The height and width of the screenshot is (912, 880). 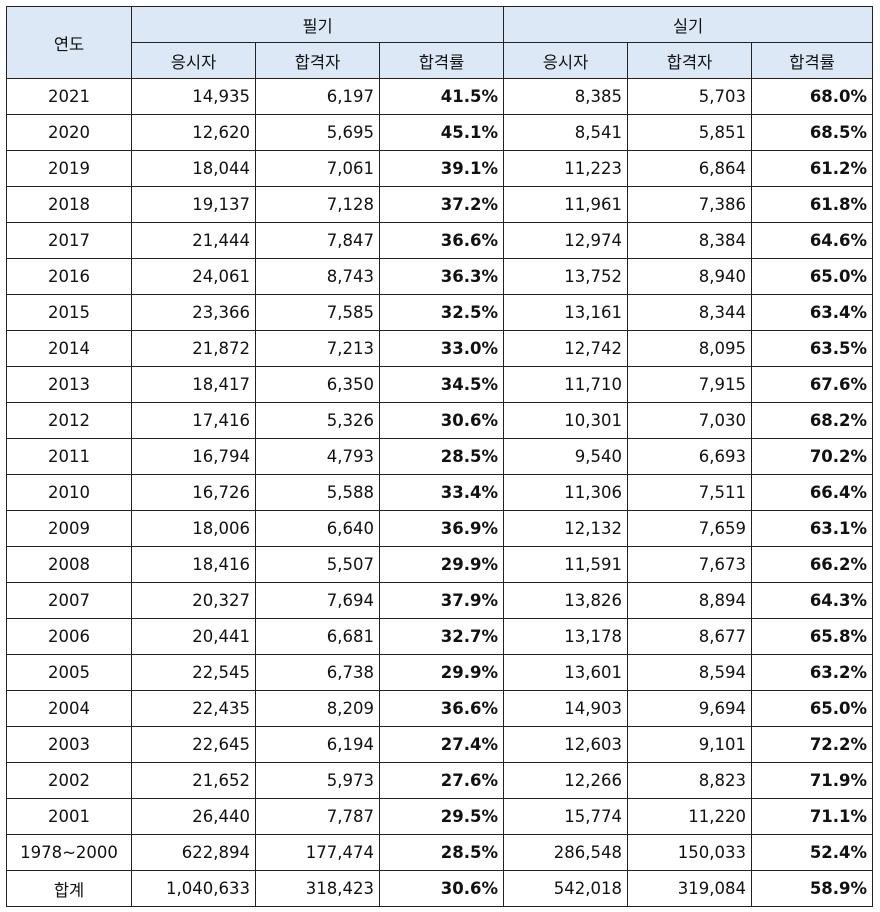 I want to click on table-row: 2012 17,416 5,326 30.6% 10,301 7,030 68.2%, so click(x=440, y=420).